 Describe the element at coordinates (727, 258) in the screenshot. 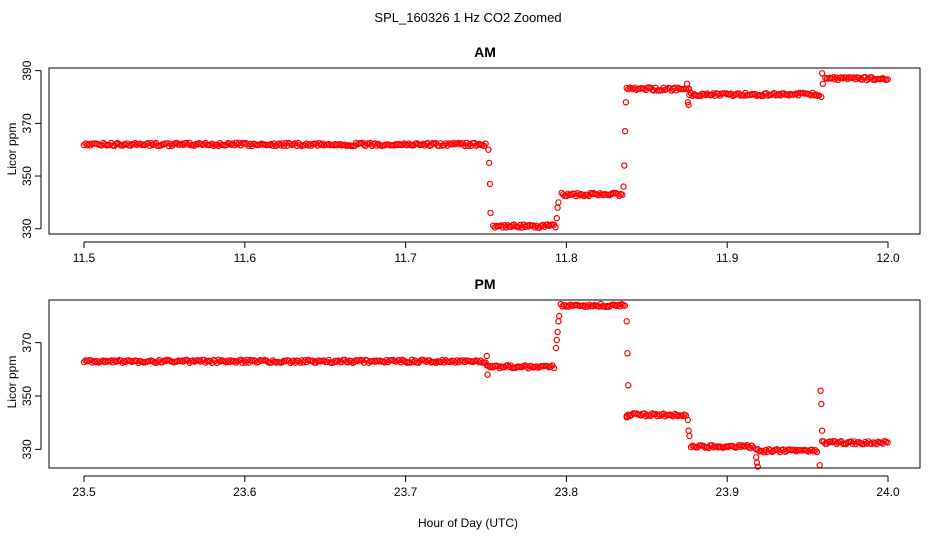

I see `x-tick-label: 11.9` at that location.